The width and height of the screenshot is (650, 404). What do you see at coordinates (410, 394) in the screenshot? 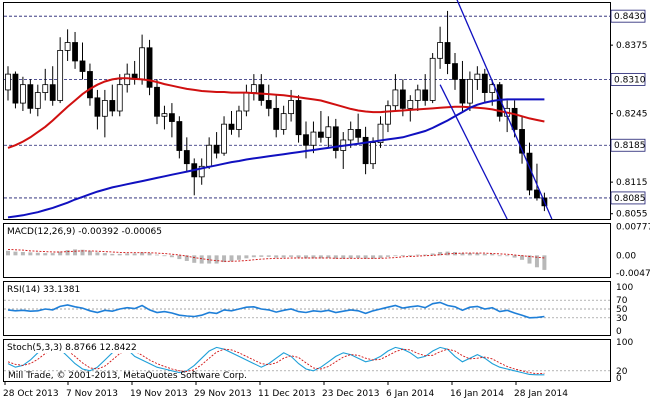
I see `x-tick-label: 6 Jan 2014` at bounding box center [410, 394].